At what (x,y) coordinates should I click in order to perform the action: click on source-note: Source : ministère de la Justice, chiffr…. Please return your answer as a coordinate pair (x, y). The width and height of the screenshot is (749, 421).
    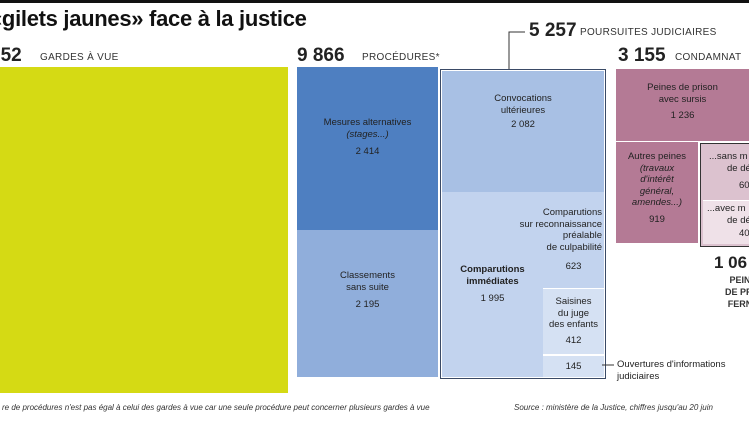
    Looking at the image, I should click on (613, 407).